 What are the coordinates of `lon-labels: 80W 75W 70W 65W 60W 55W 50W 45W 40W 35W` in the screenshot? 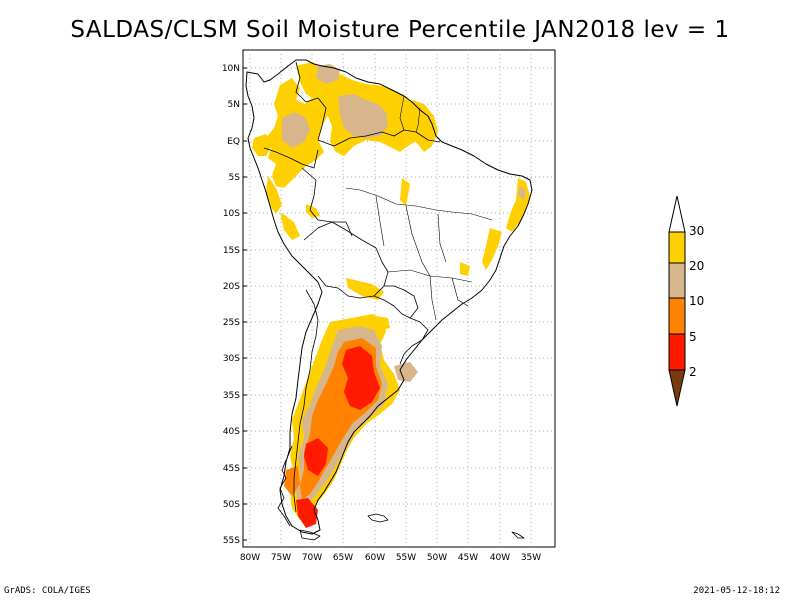 It's located at (390, 558).